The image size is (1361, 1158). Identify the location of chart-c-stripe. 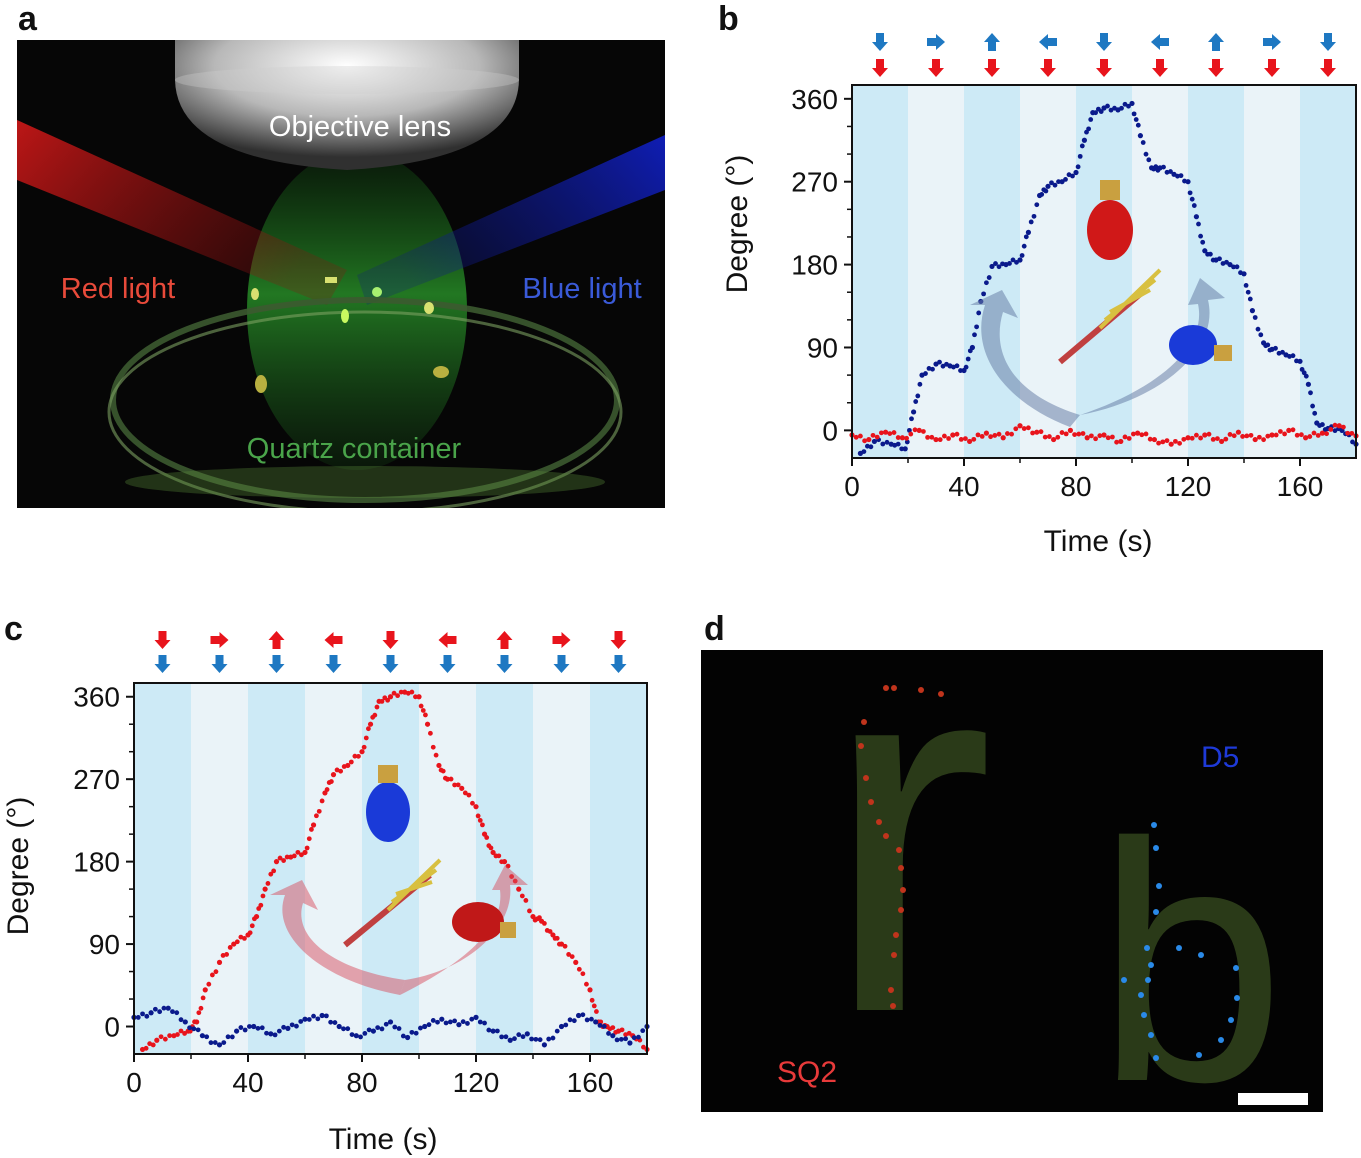
(618, 868).